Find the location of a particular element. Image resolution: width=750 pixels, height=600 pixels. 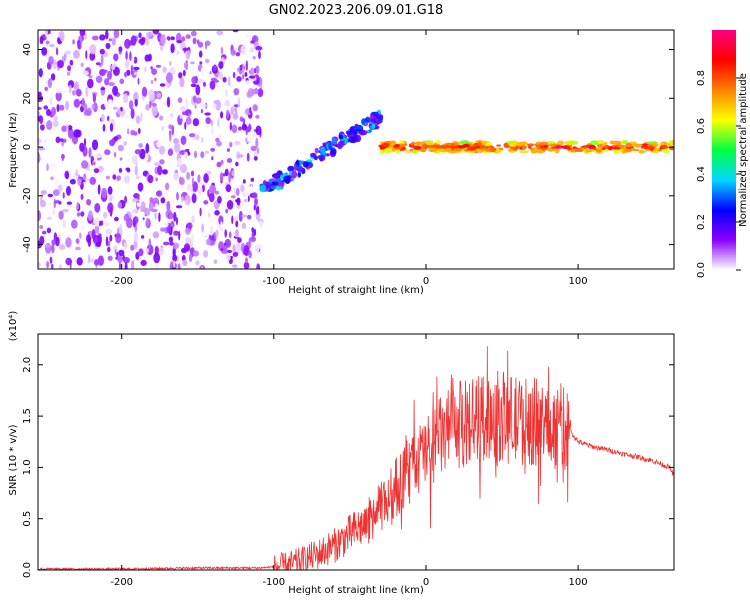

snr-x-tick-label: 100 is located at coordinates (578, 582).